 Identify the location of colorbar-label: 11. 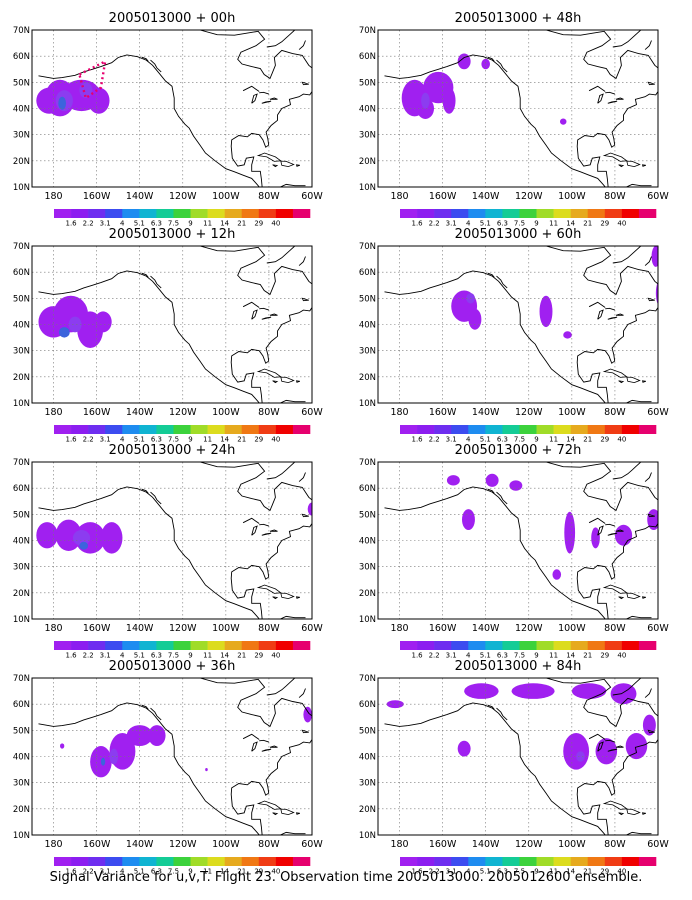
(553, 224).